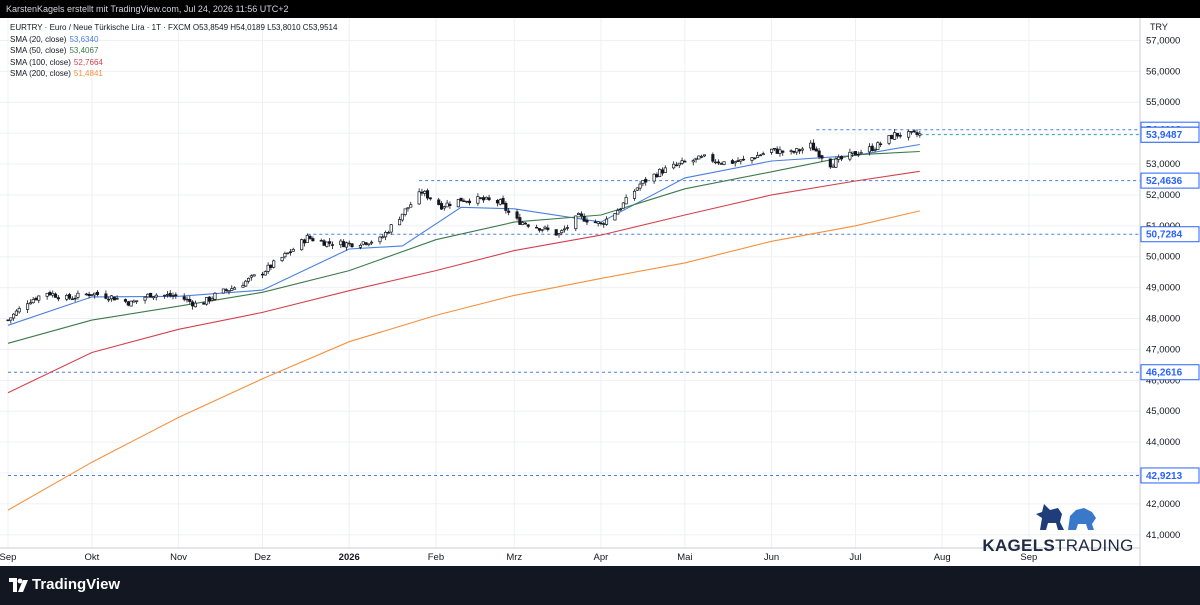 This screenshot has height=605, width=1200. Describe the element at coordinates (173, 51) in the screenshot. I see `legend-sma-50: SMA (50, close) 53,4067` at that location.